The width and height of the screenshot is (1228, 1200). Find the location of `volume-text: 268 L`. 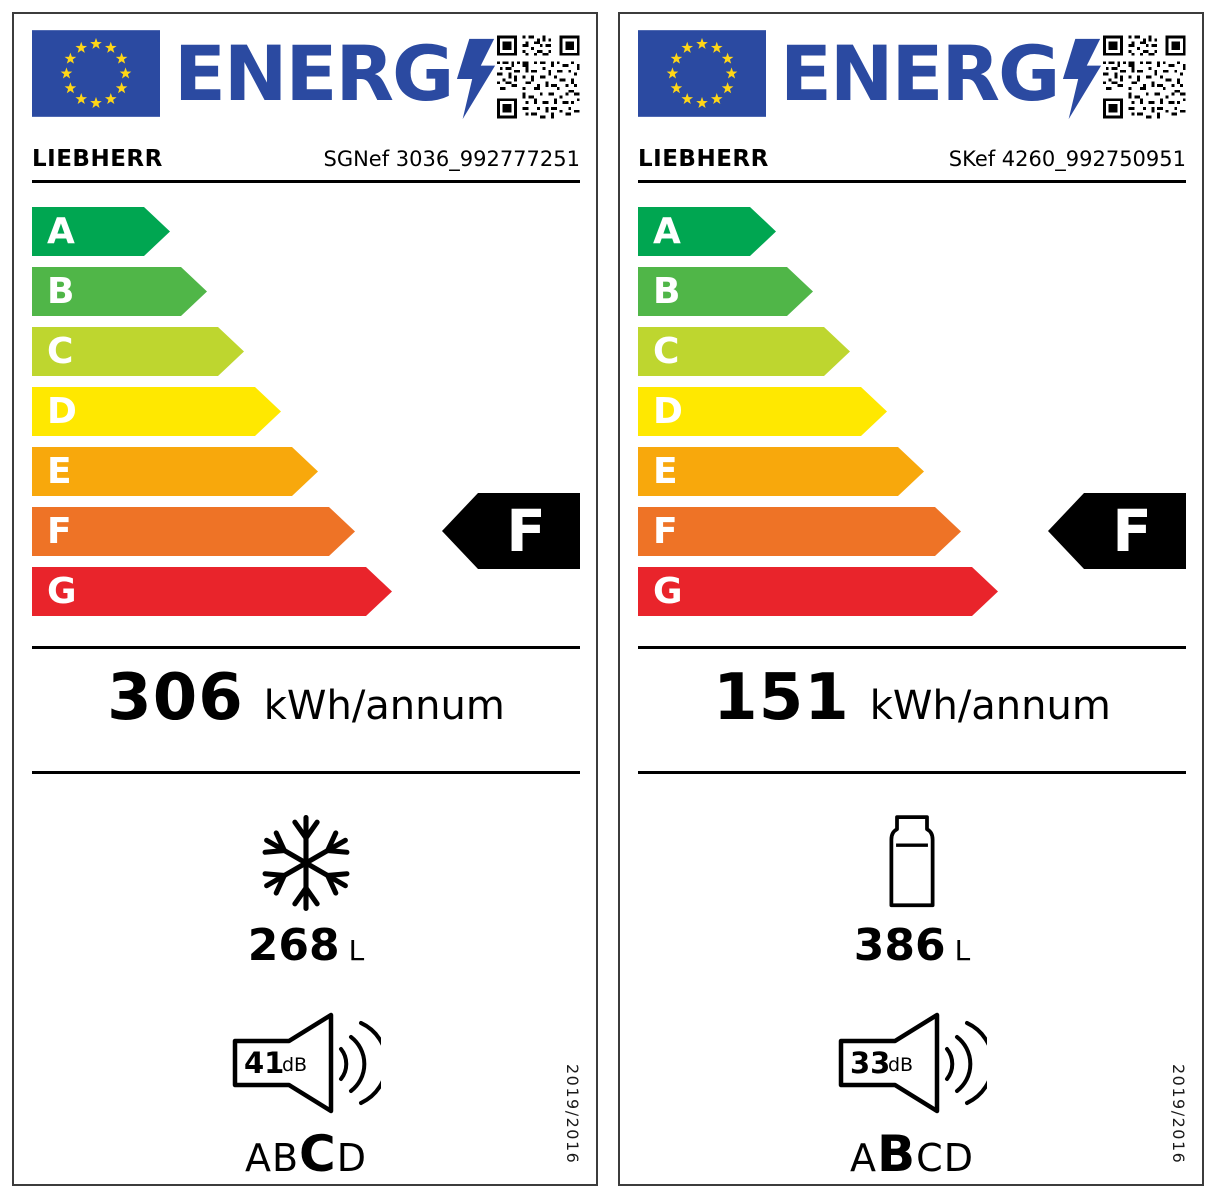

volume-text: 268 L is located at coordinates (306, 945).